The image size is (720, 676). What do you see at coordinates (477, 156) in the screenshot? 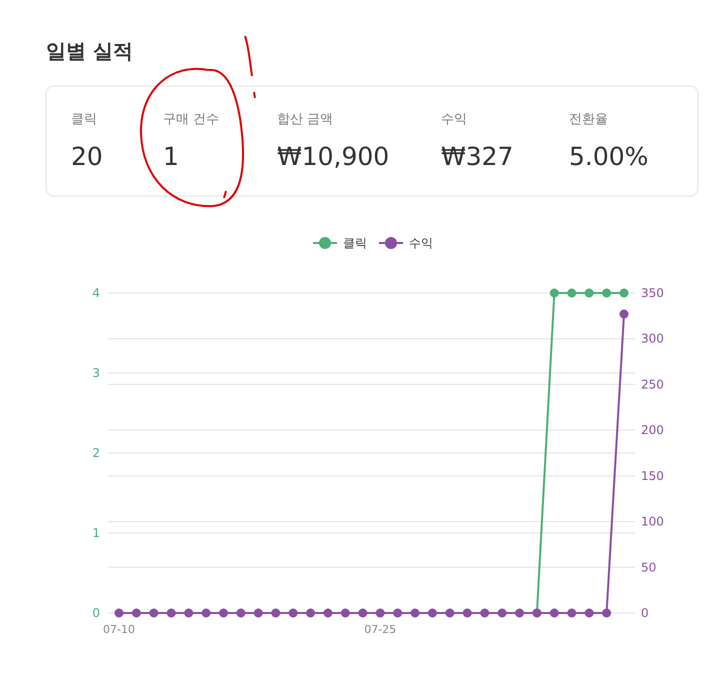
I see `text: ₩327` at bounding box center [477, 156].